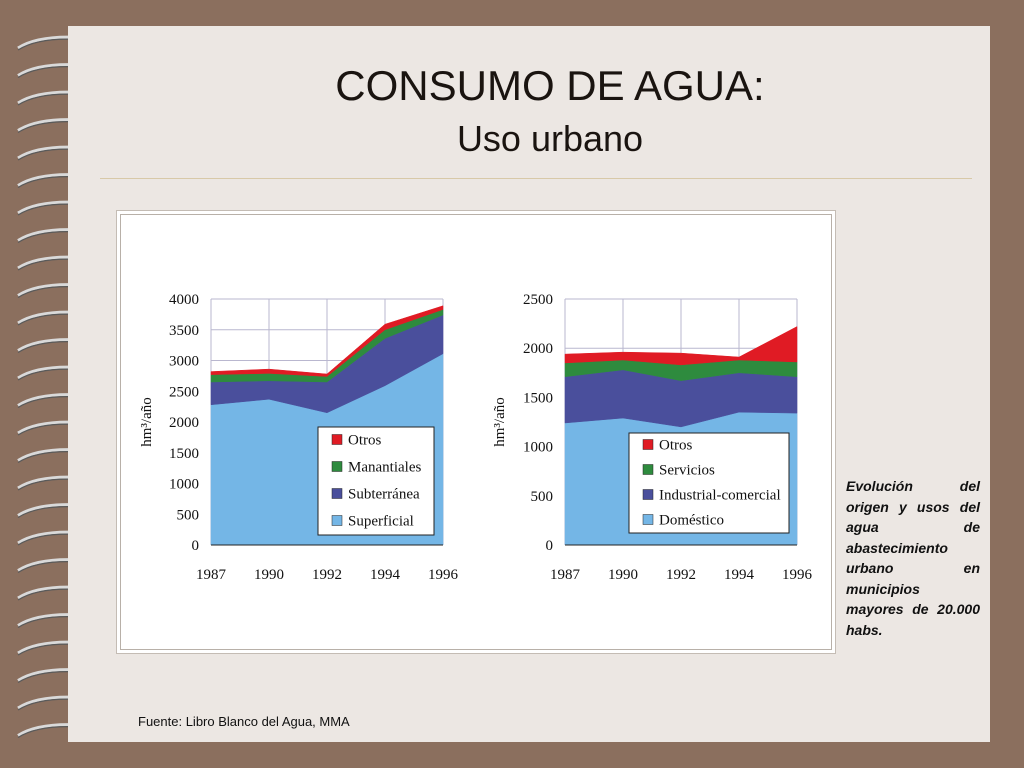 The height and width of the screenshot is (768, 1024). What do you see at coordinates (687, 471) in the screenshot?
I see `legend-label: Servicios` at bounding box center [687, 471].